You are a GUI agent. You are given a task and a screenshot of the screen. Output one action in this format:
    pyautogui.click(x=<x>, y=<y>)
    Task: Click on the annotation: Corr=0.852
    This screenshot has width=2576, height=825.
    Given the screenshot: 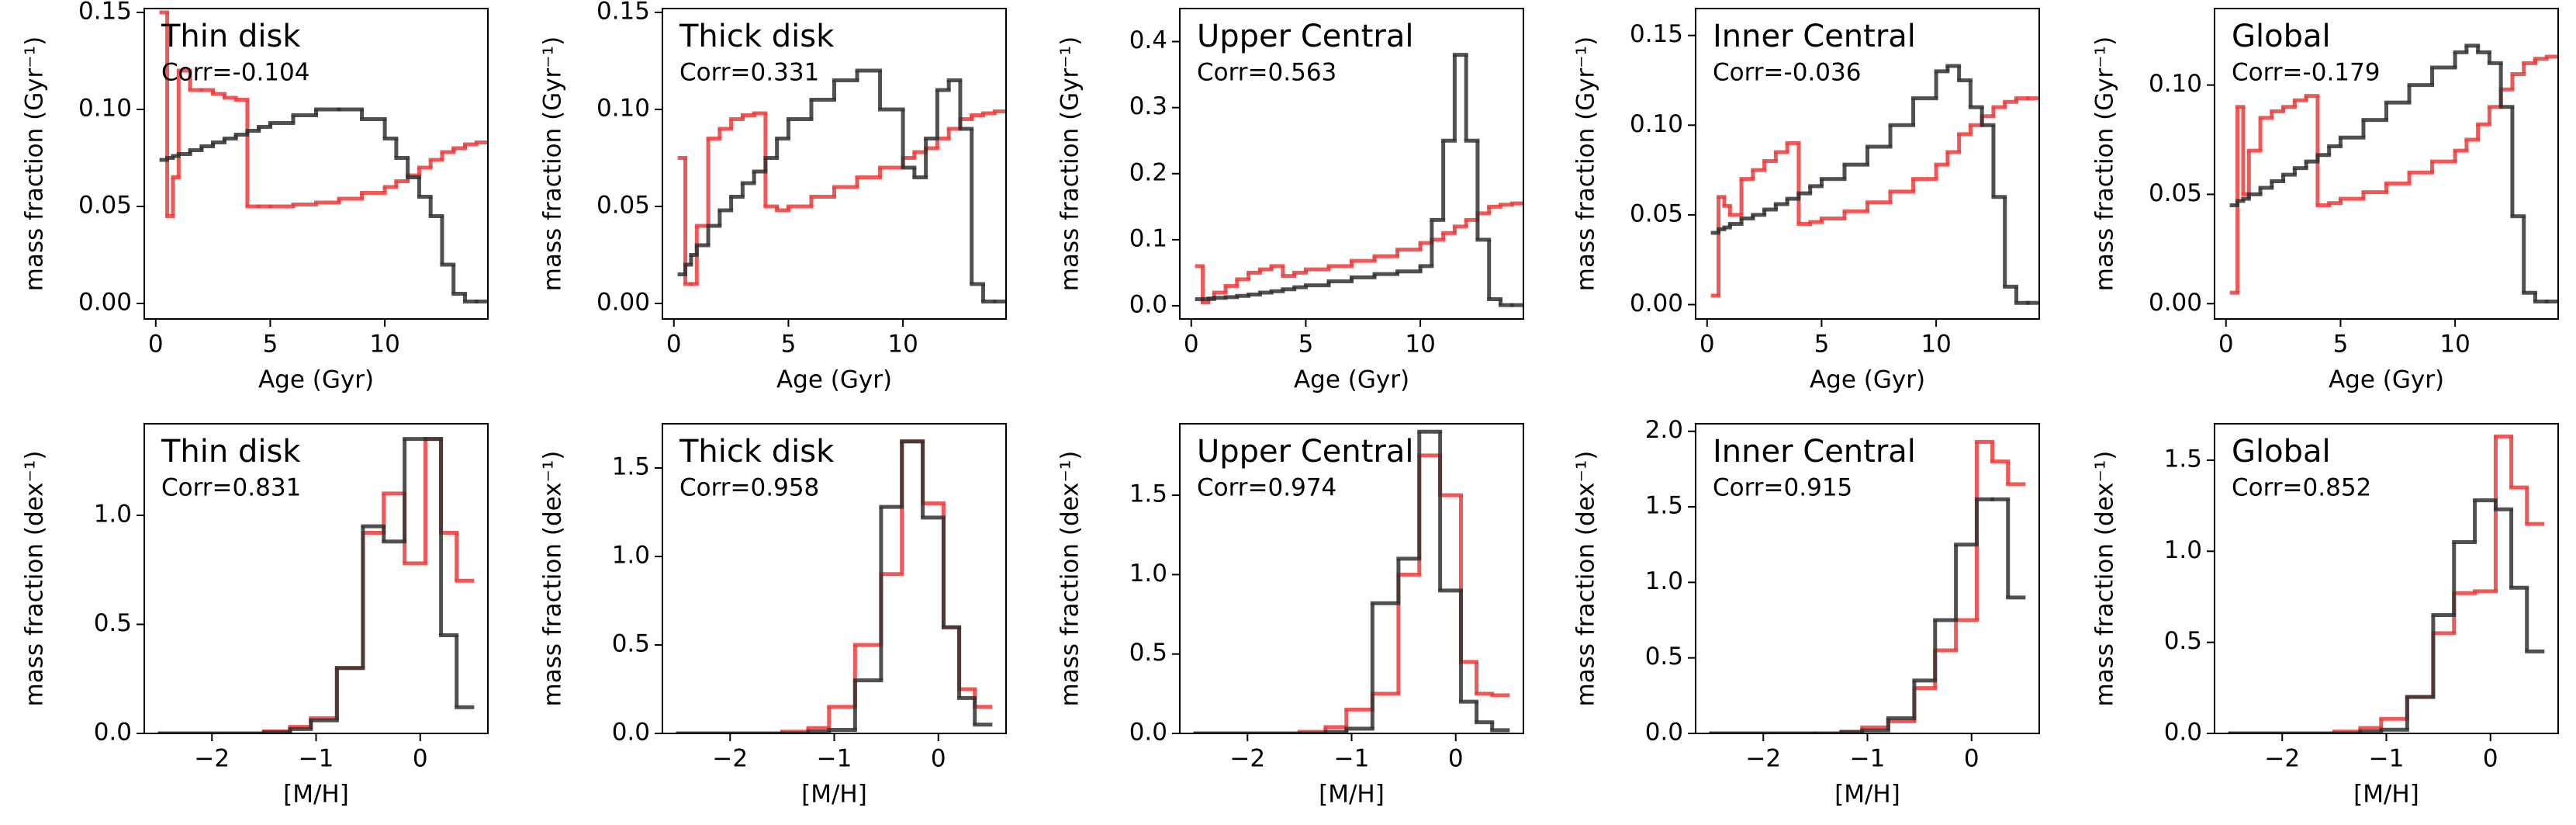 What is the action you would take?
    pyautogui.click(x=2301, y=488)
    